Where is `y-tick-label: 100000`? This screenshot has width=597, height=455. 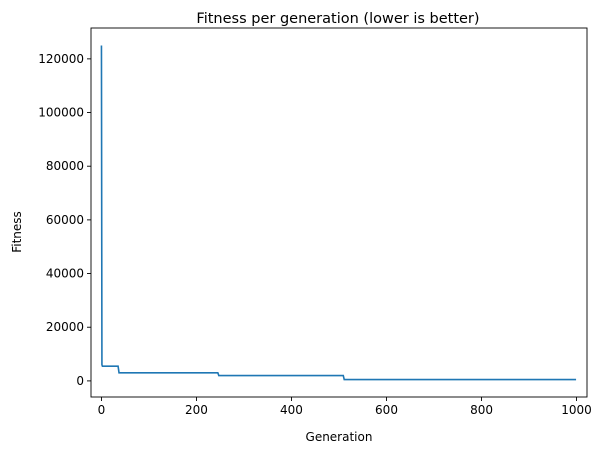 y-tick-label: 100000 is located at coordinates (61, 113).